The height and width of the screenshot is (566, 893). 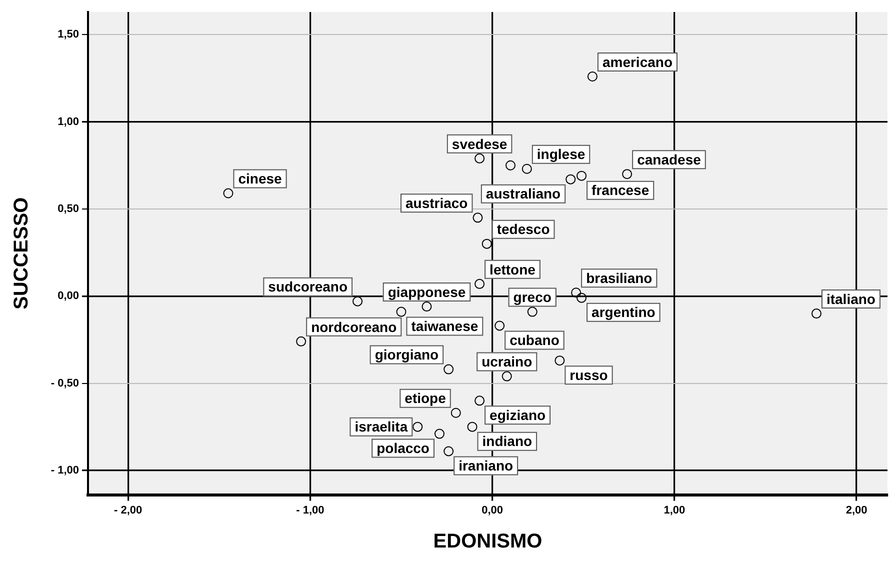 What do you see at coordinates (310, 510) in the screenshot?
I see `x-tick-label: - 1,00` at bounding box center [310, 510].